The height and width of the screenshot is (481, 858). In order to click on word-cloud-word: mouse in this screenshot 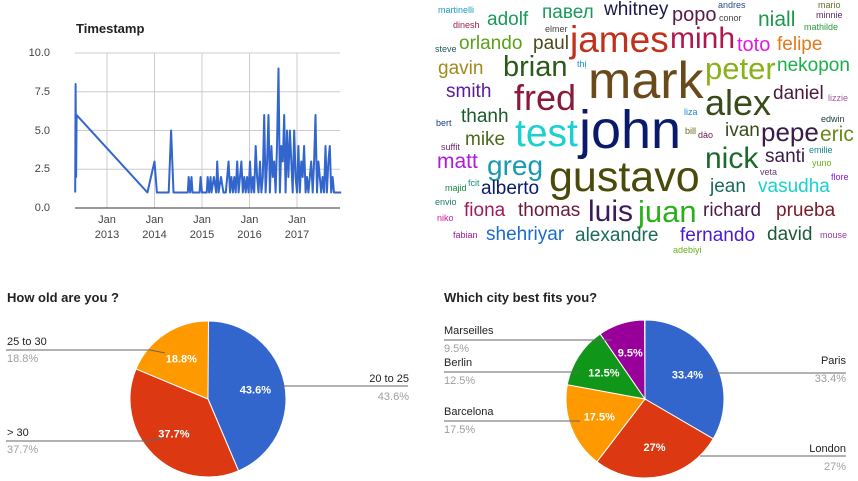, I will do `click(834, 235)`.